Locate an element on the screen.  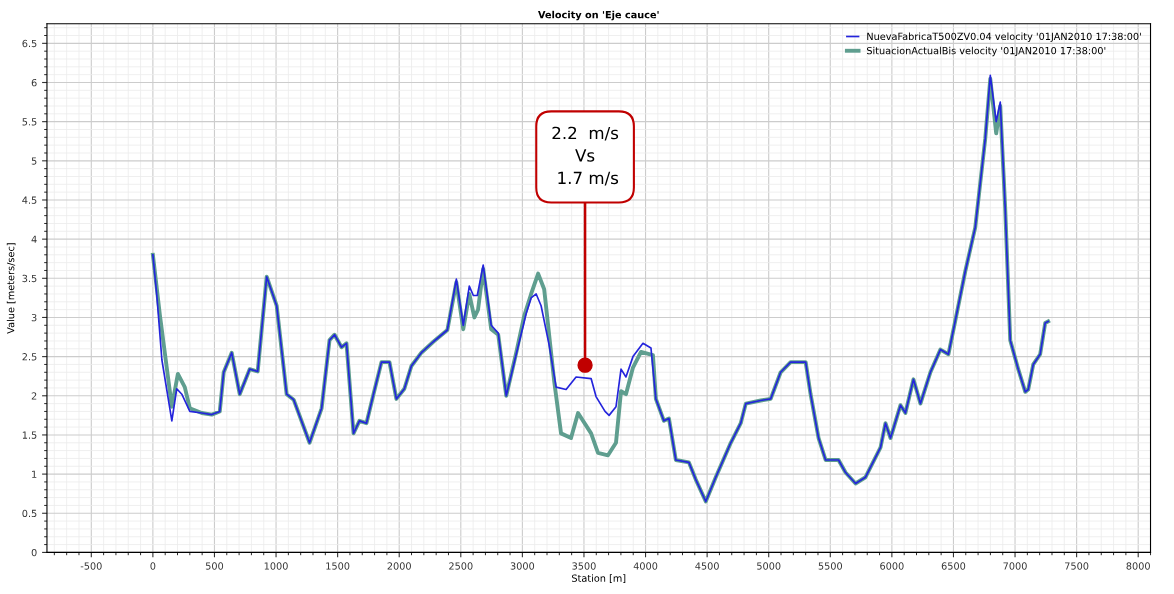
legend-label: SituacionActualBis velocity '01JAN2010 17:38:00' is located at coordinates (986, 51).